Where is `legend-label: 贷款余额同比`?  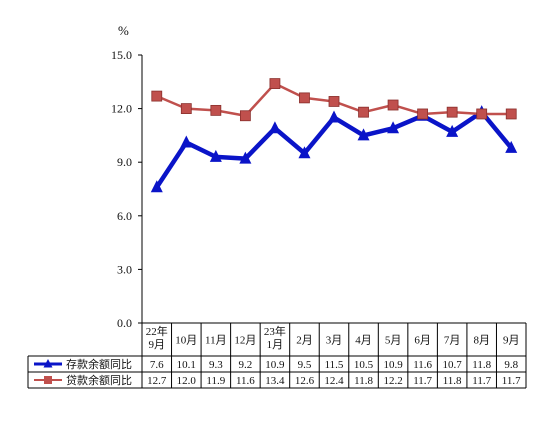
legend-label: 贷款余额同比 is located at coordinates (99, 380).